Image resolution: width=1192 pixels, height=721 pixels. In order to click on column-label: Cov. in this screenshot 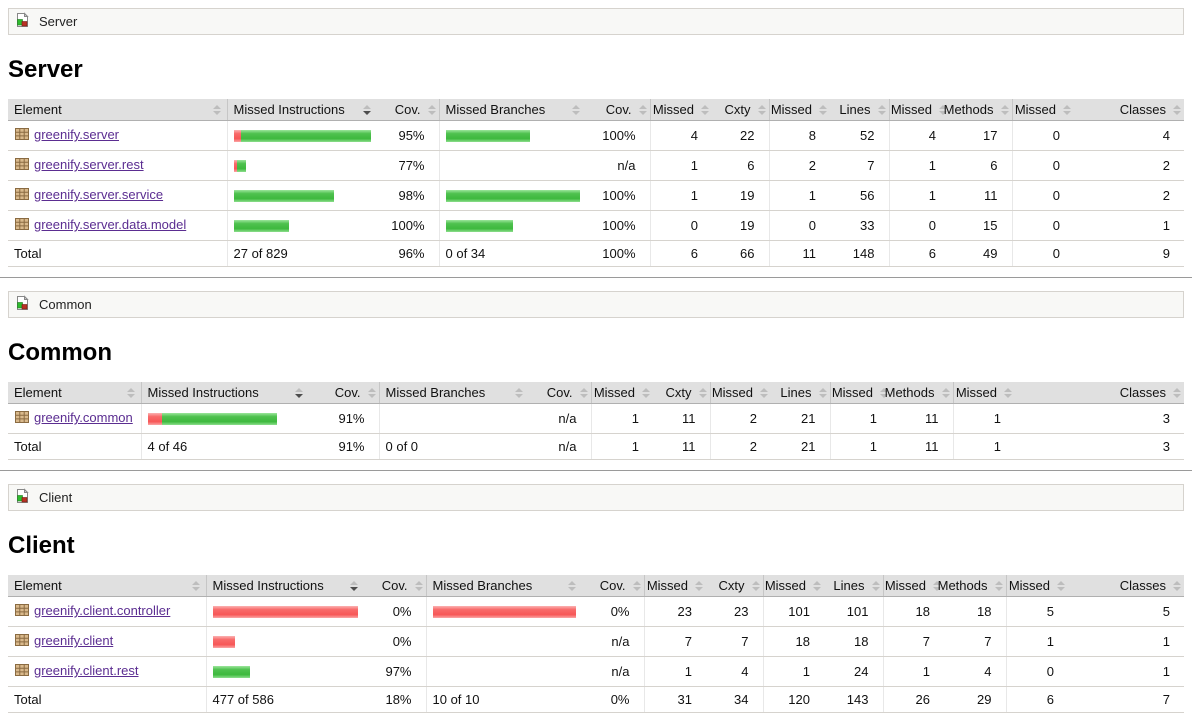, I will do `click(394, 585)`.